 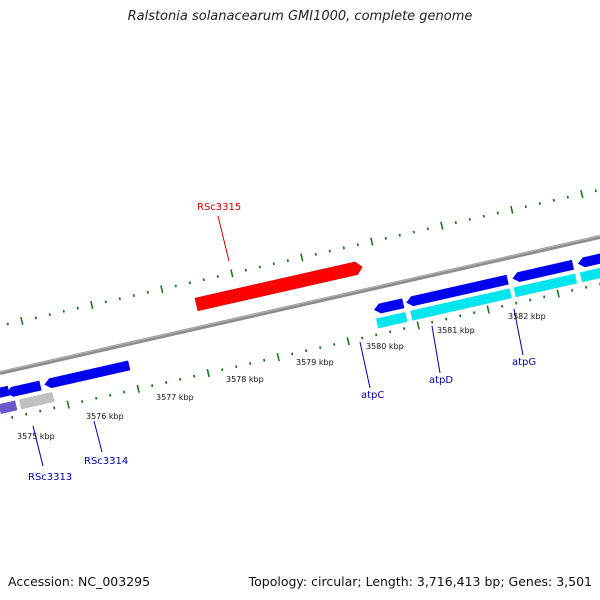 I want to click on gene-label-atpd: atpD, so click(x=441, y=380).